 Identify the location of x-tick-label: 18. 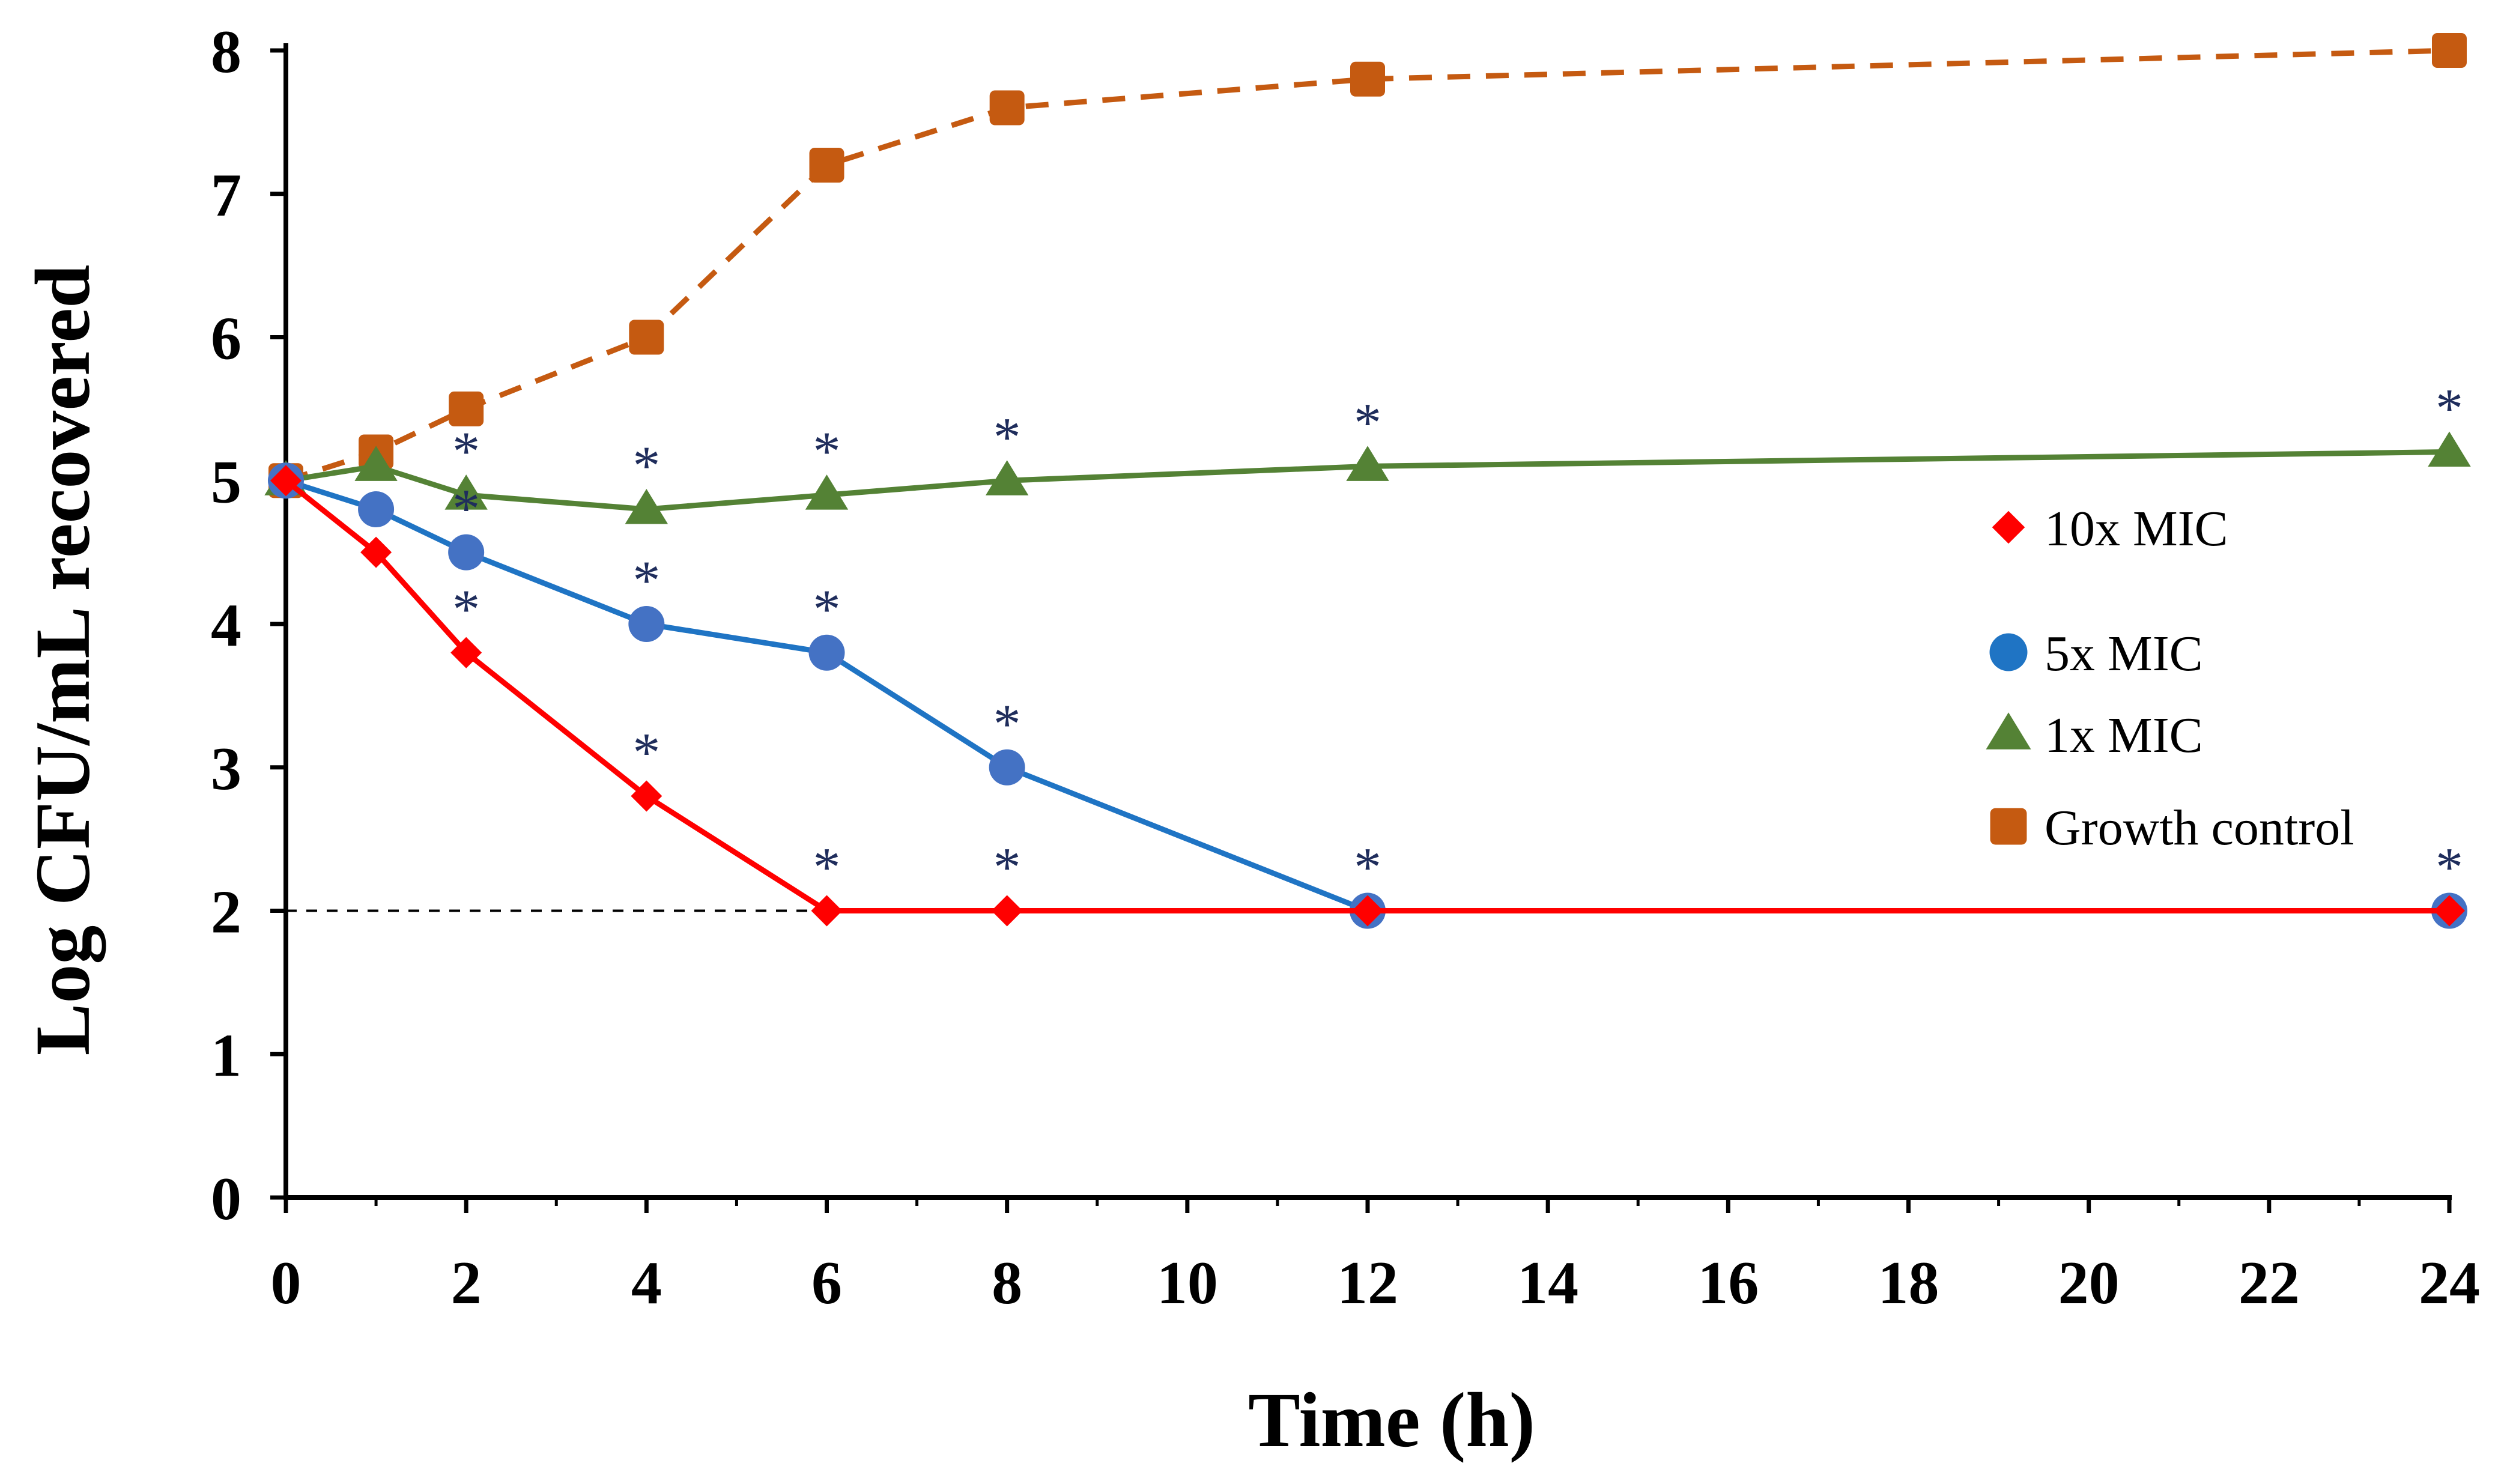
(1908, 1283).